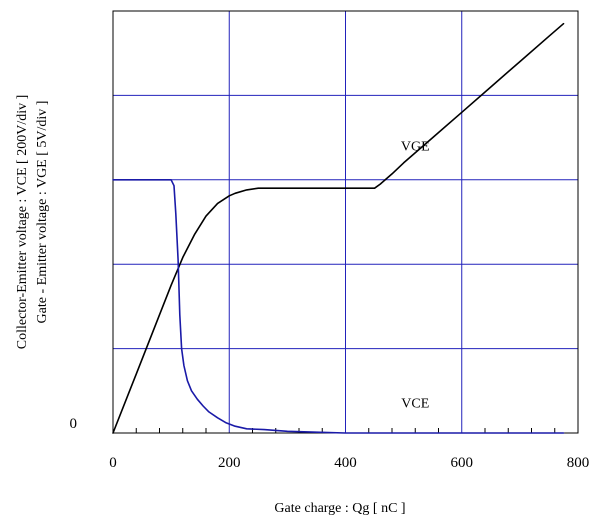 This screenshot has height=521, width=603. What do you see at coordinates (330, 443) in the screenshot?
I see `tick-labels: 0 200 400 600 800 0` at bounding box center [330, 443].